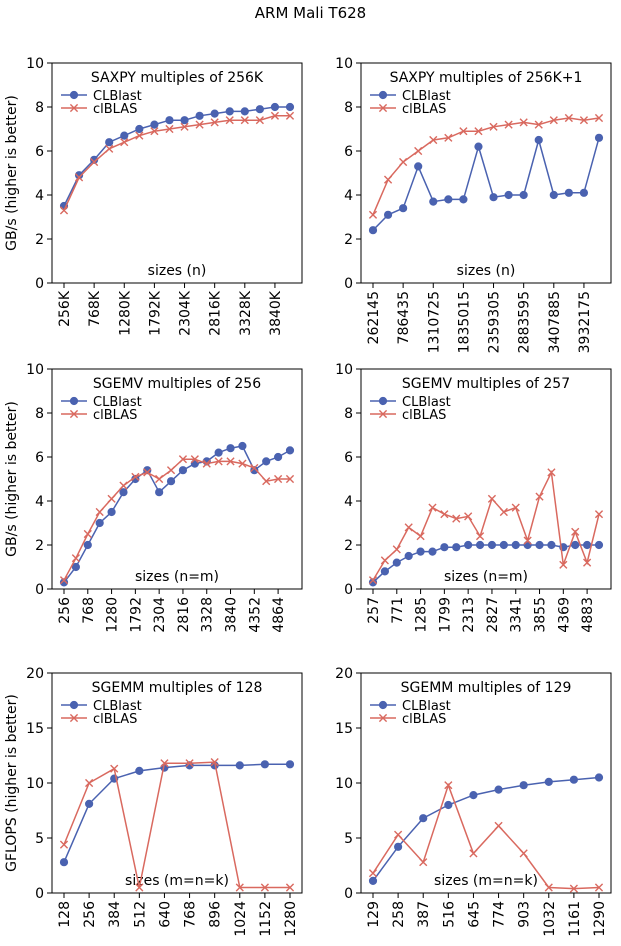  What do you see at coordinates (399, 914) in the screenshot?
I see `x-tick-label: 258` at bounding box center [399, 914].